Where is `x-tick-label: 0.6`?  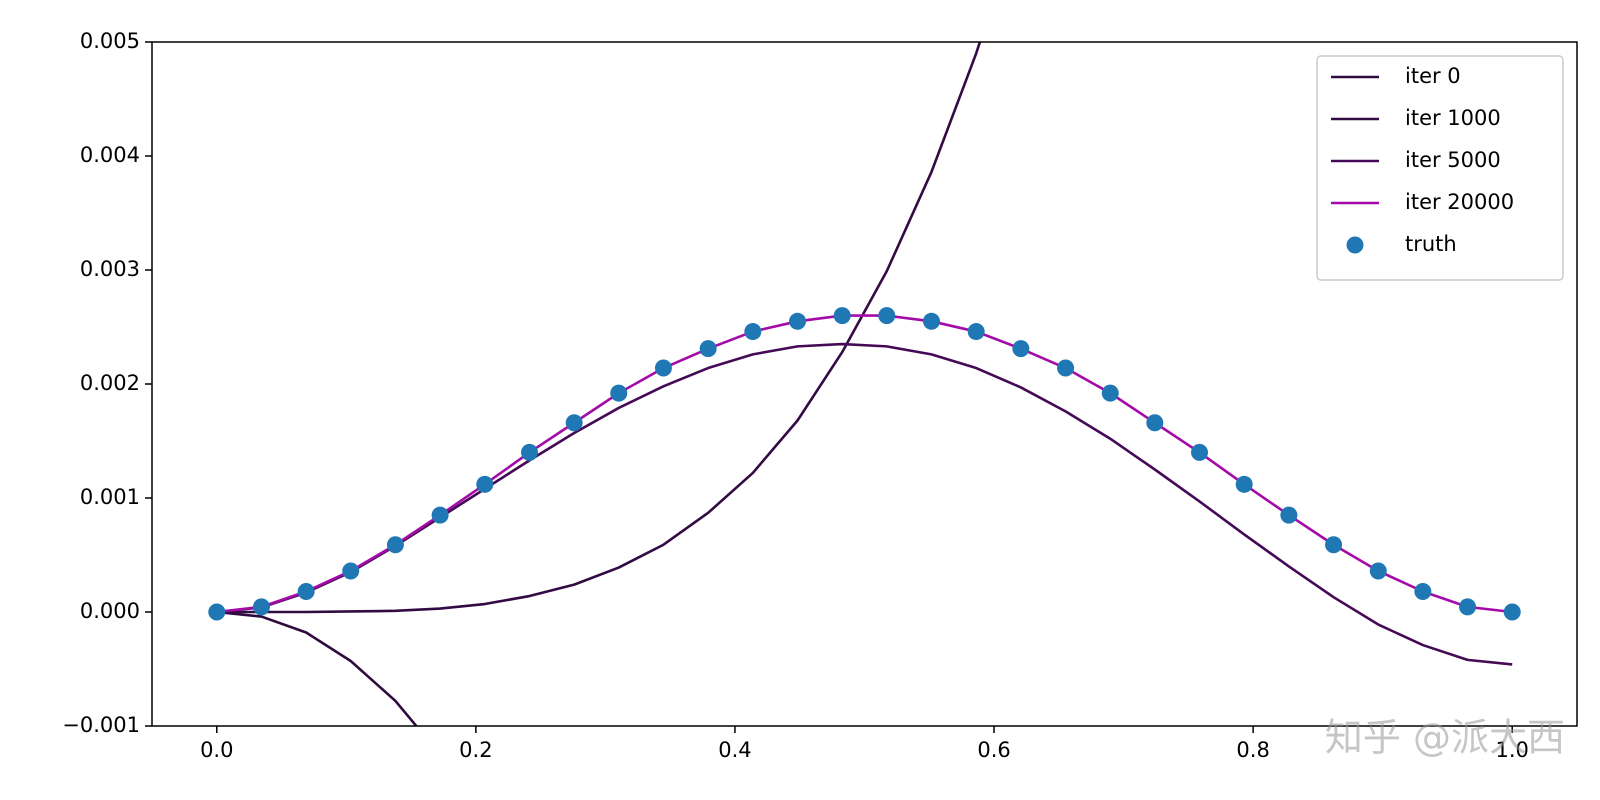 x-tick-label: 0.6 is located at coordinates (993, 750).